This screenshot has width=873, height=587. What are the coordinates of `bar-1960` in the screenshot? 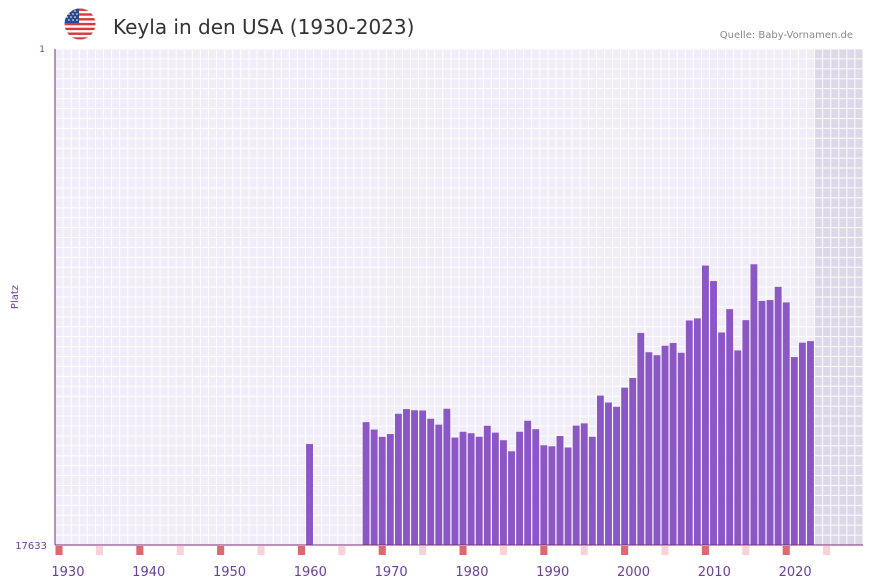 It's located at (309, 494).